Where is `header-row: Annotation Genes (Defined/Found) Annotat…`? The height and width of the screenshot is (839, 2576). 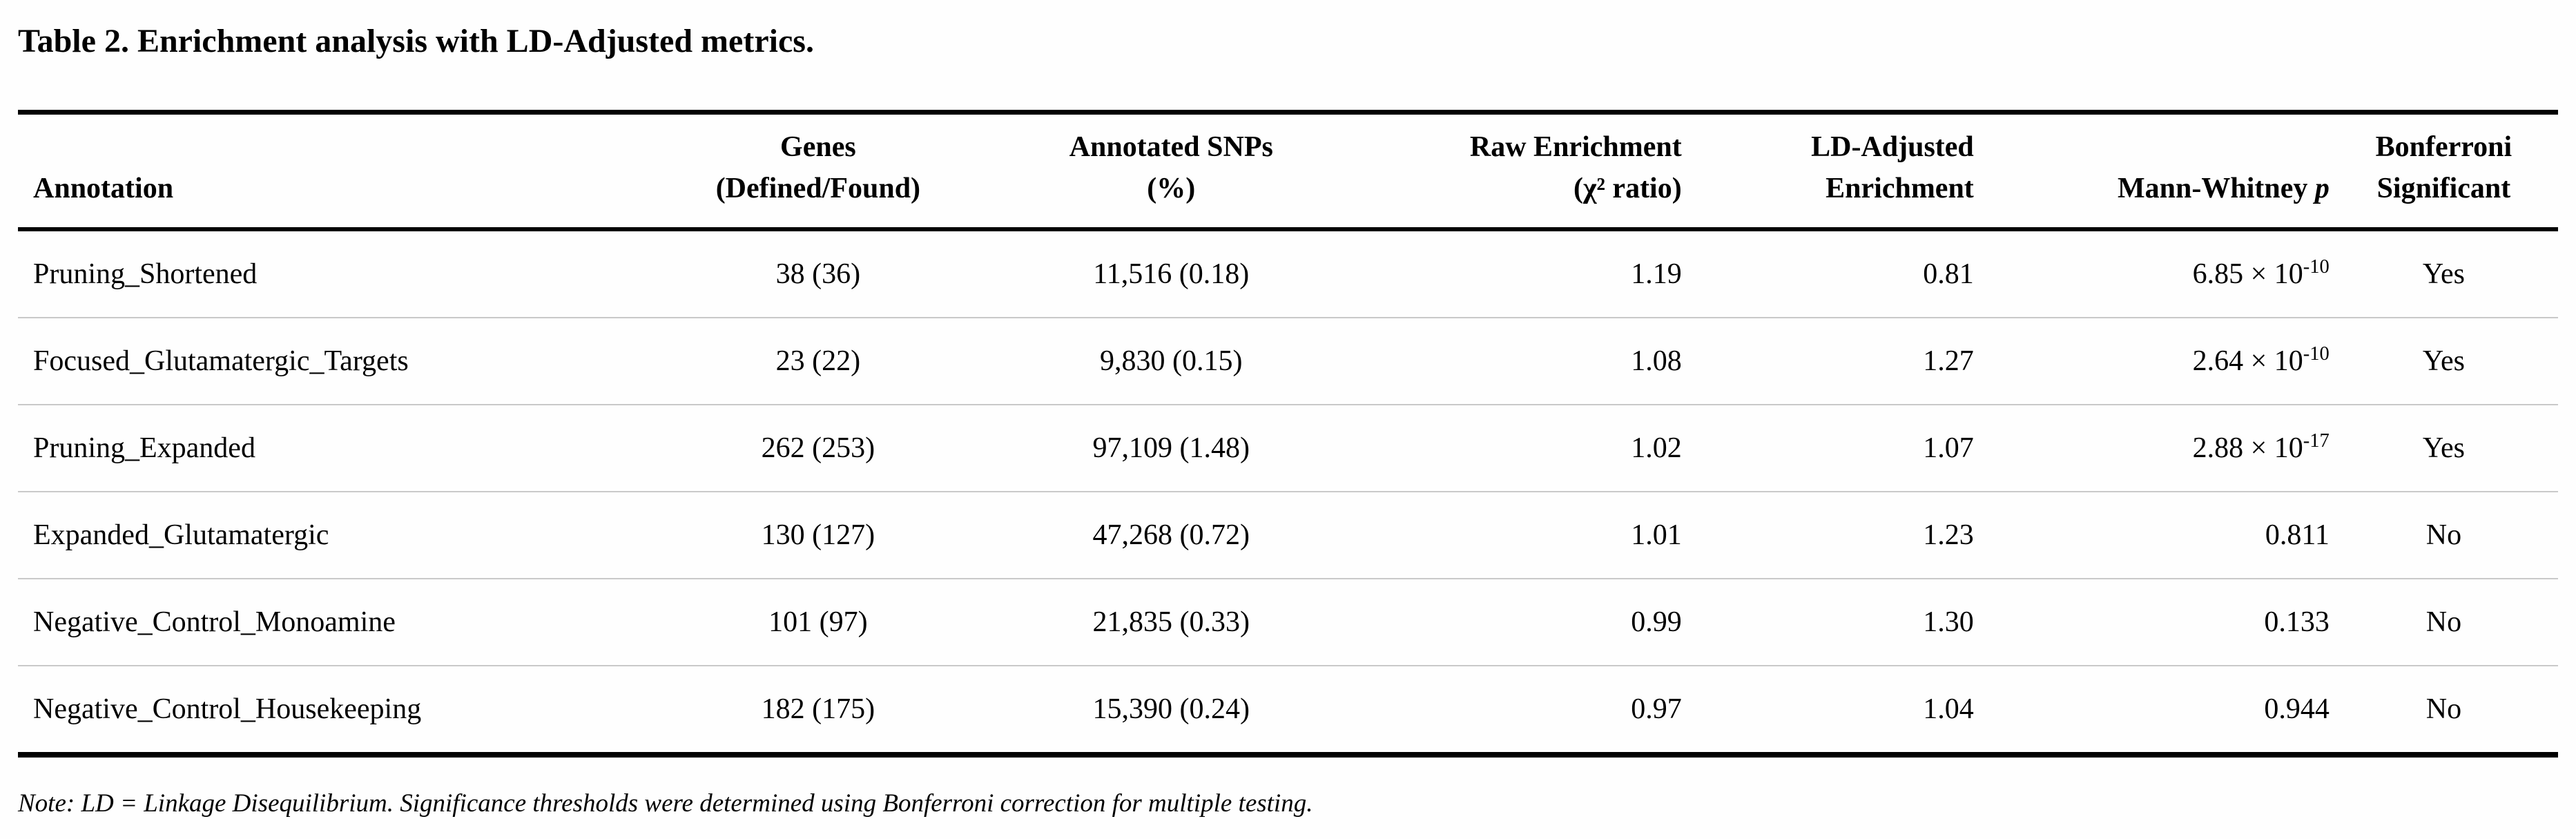
header-row: Annotation Genes (Defined/Found) Annotat… is located at coordinates (1288, 172).